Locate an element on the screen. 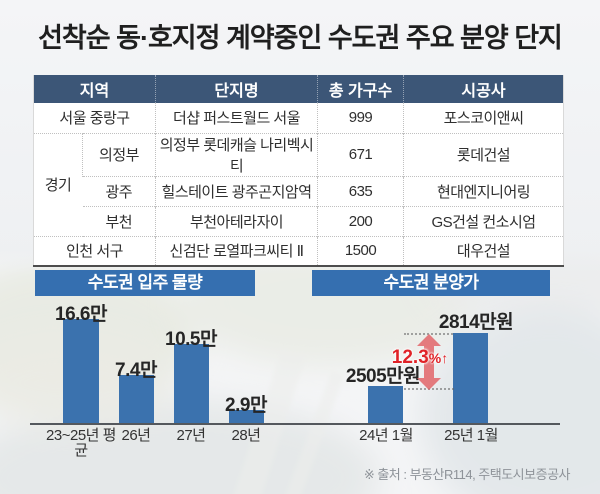  guide-dotted-line-top is located at coordinates (428, 334).